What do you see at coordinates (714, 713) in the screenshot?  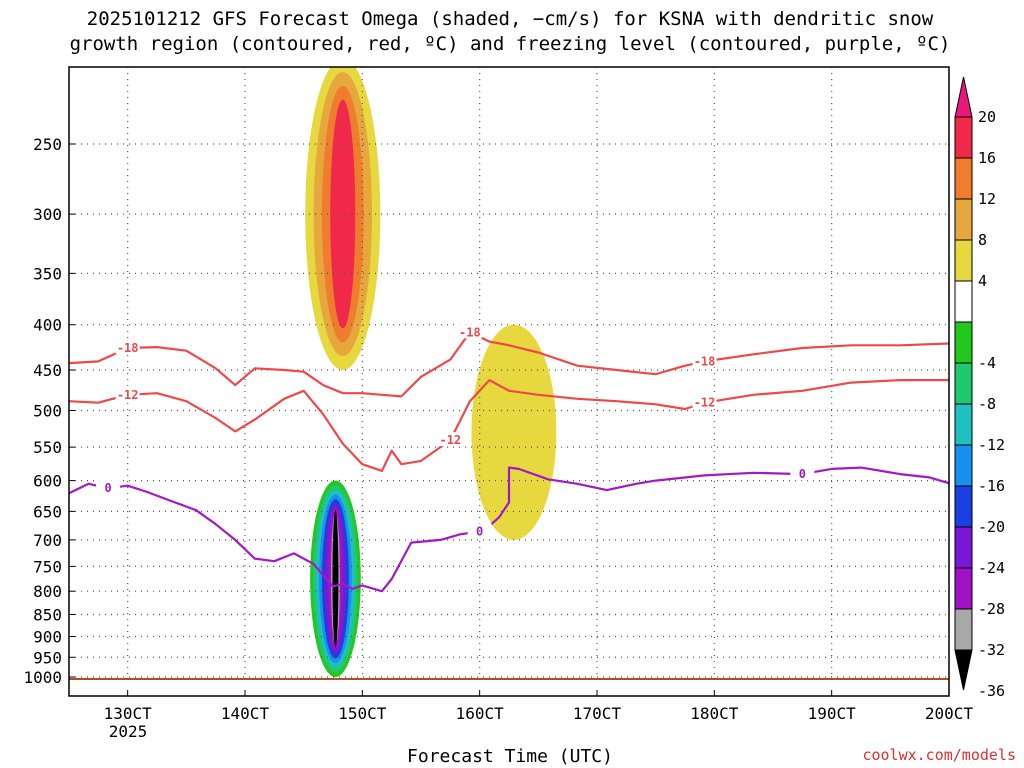 I see `x-tick-label-180CT: 180CT` at bounding box center [714, 713].